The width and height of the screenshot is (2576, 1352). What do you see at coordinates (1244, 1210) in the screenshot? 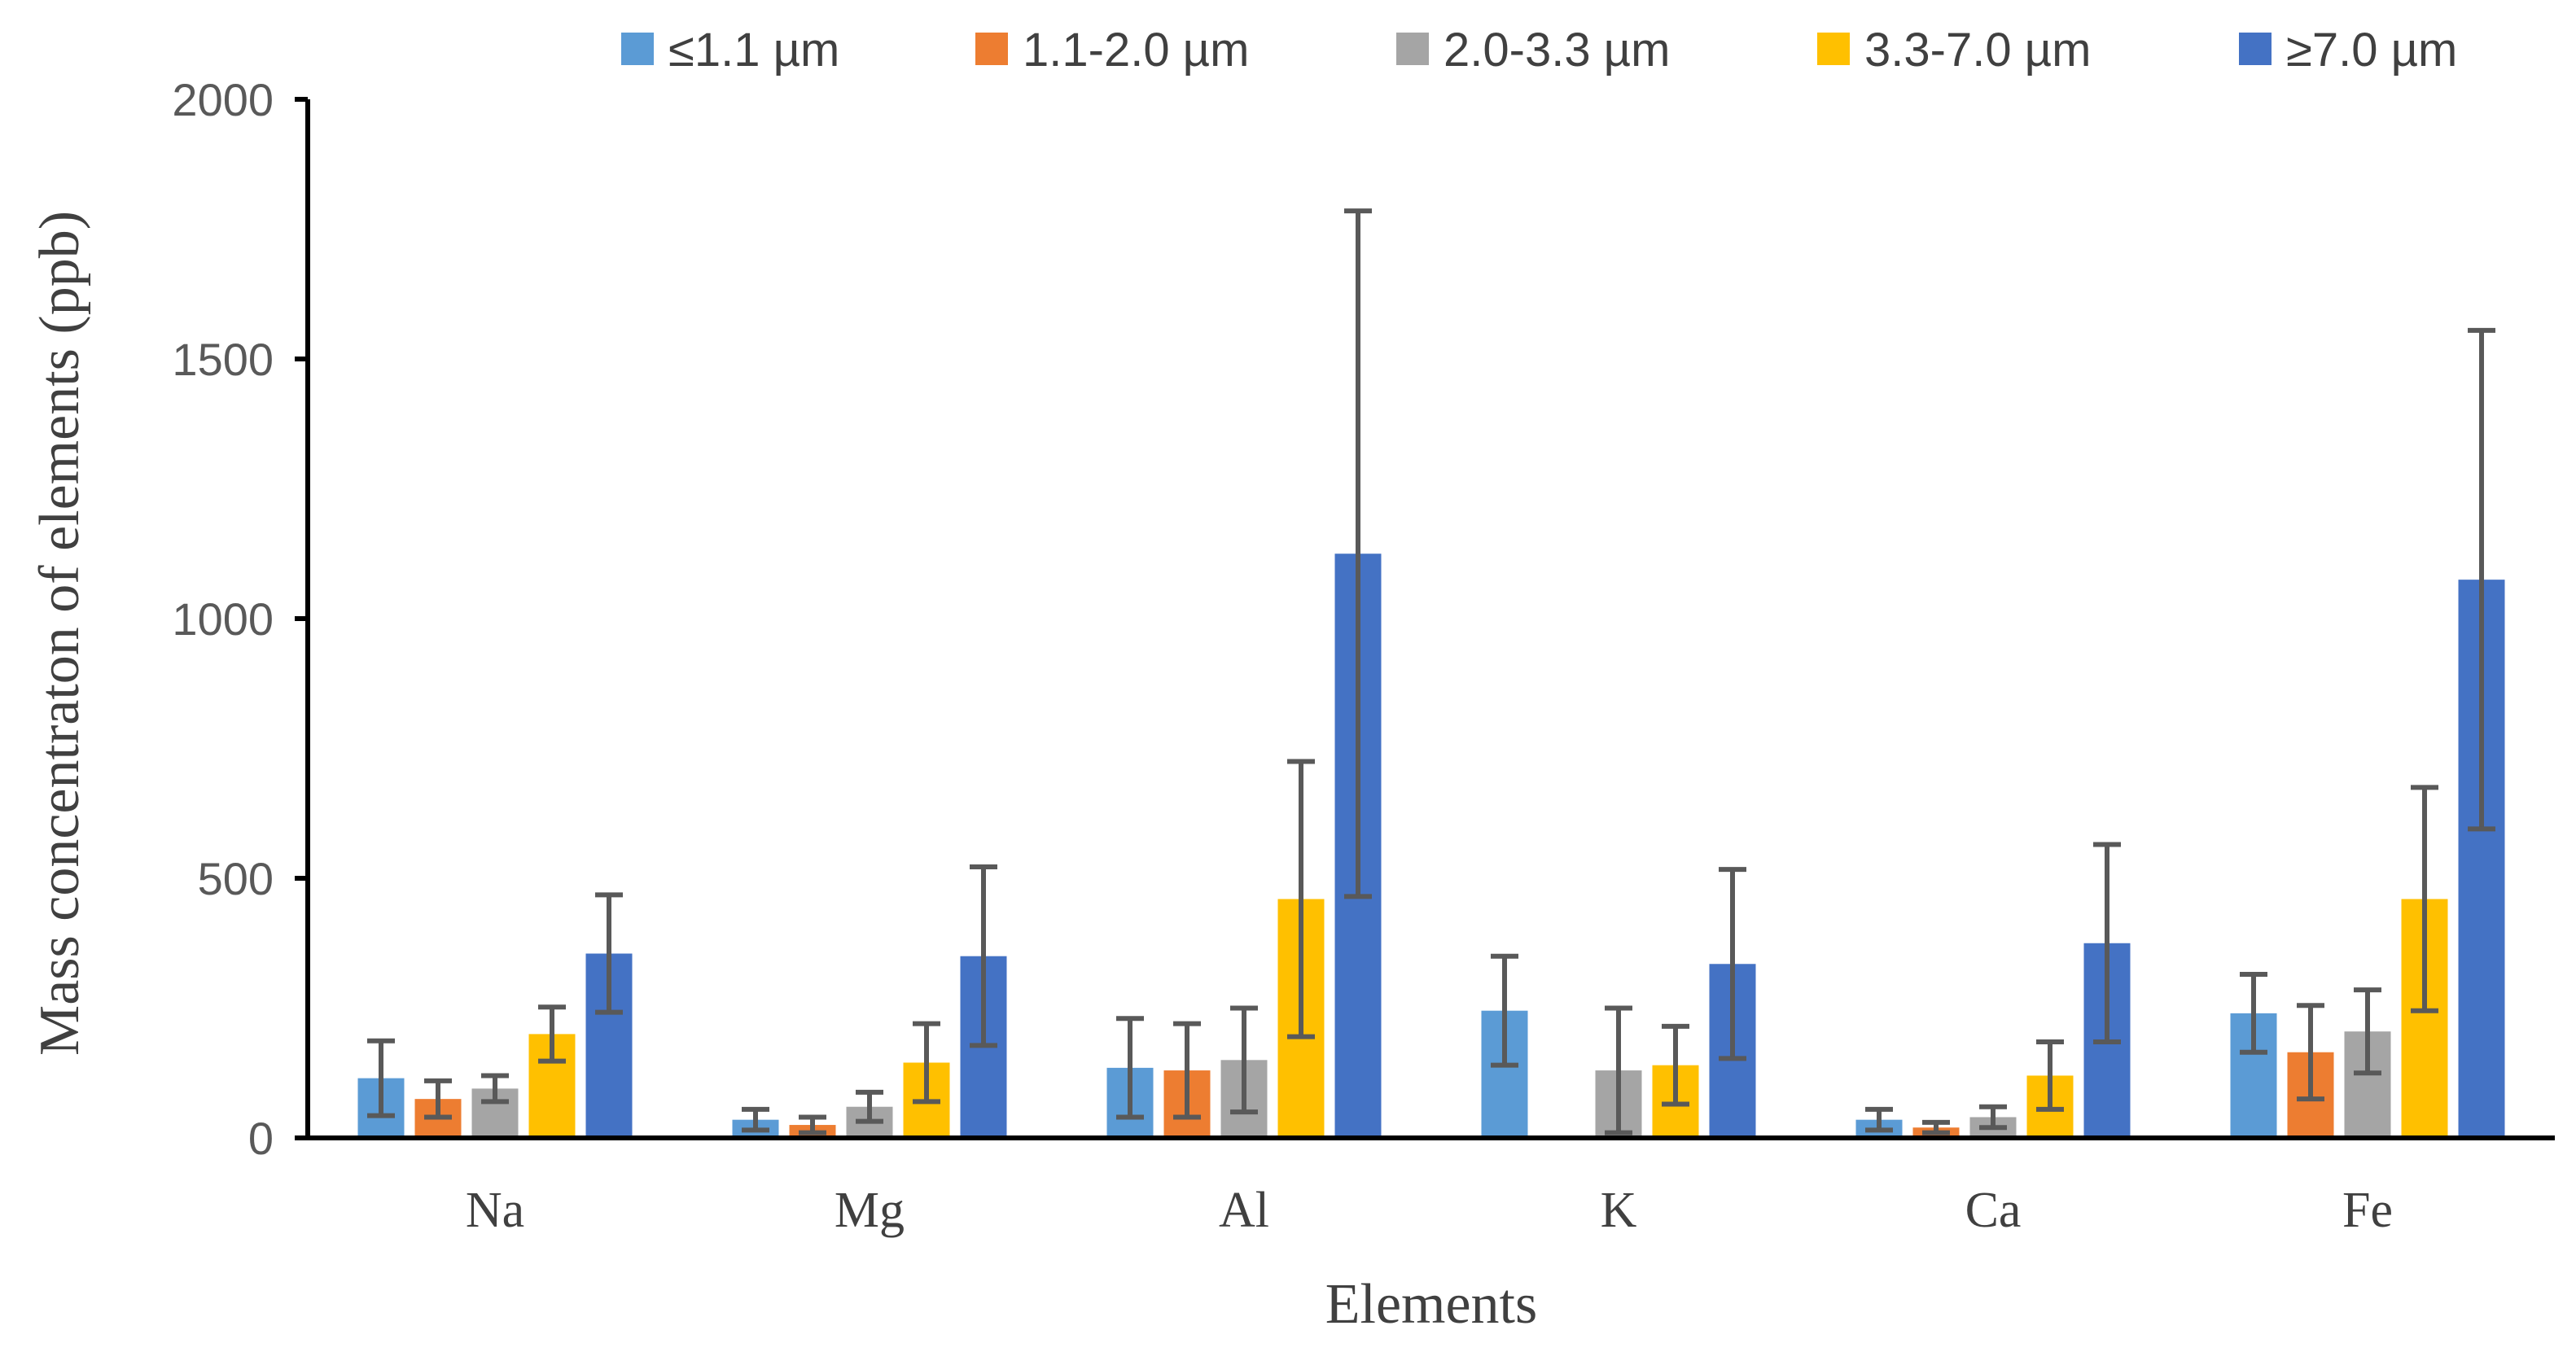
I see `x-tick-label: Al` at bounding box center [1244, 1210].